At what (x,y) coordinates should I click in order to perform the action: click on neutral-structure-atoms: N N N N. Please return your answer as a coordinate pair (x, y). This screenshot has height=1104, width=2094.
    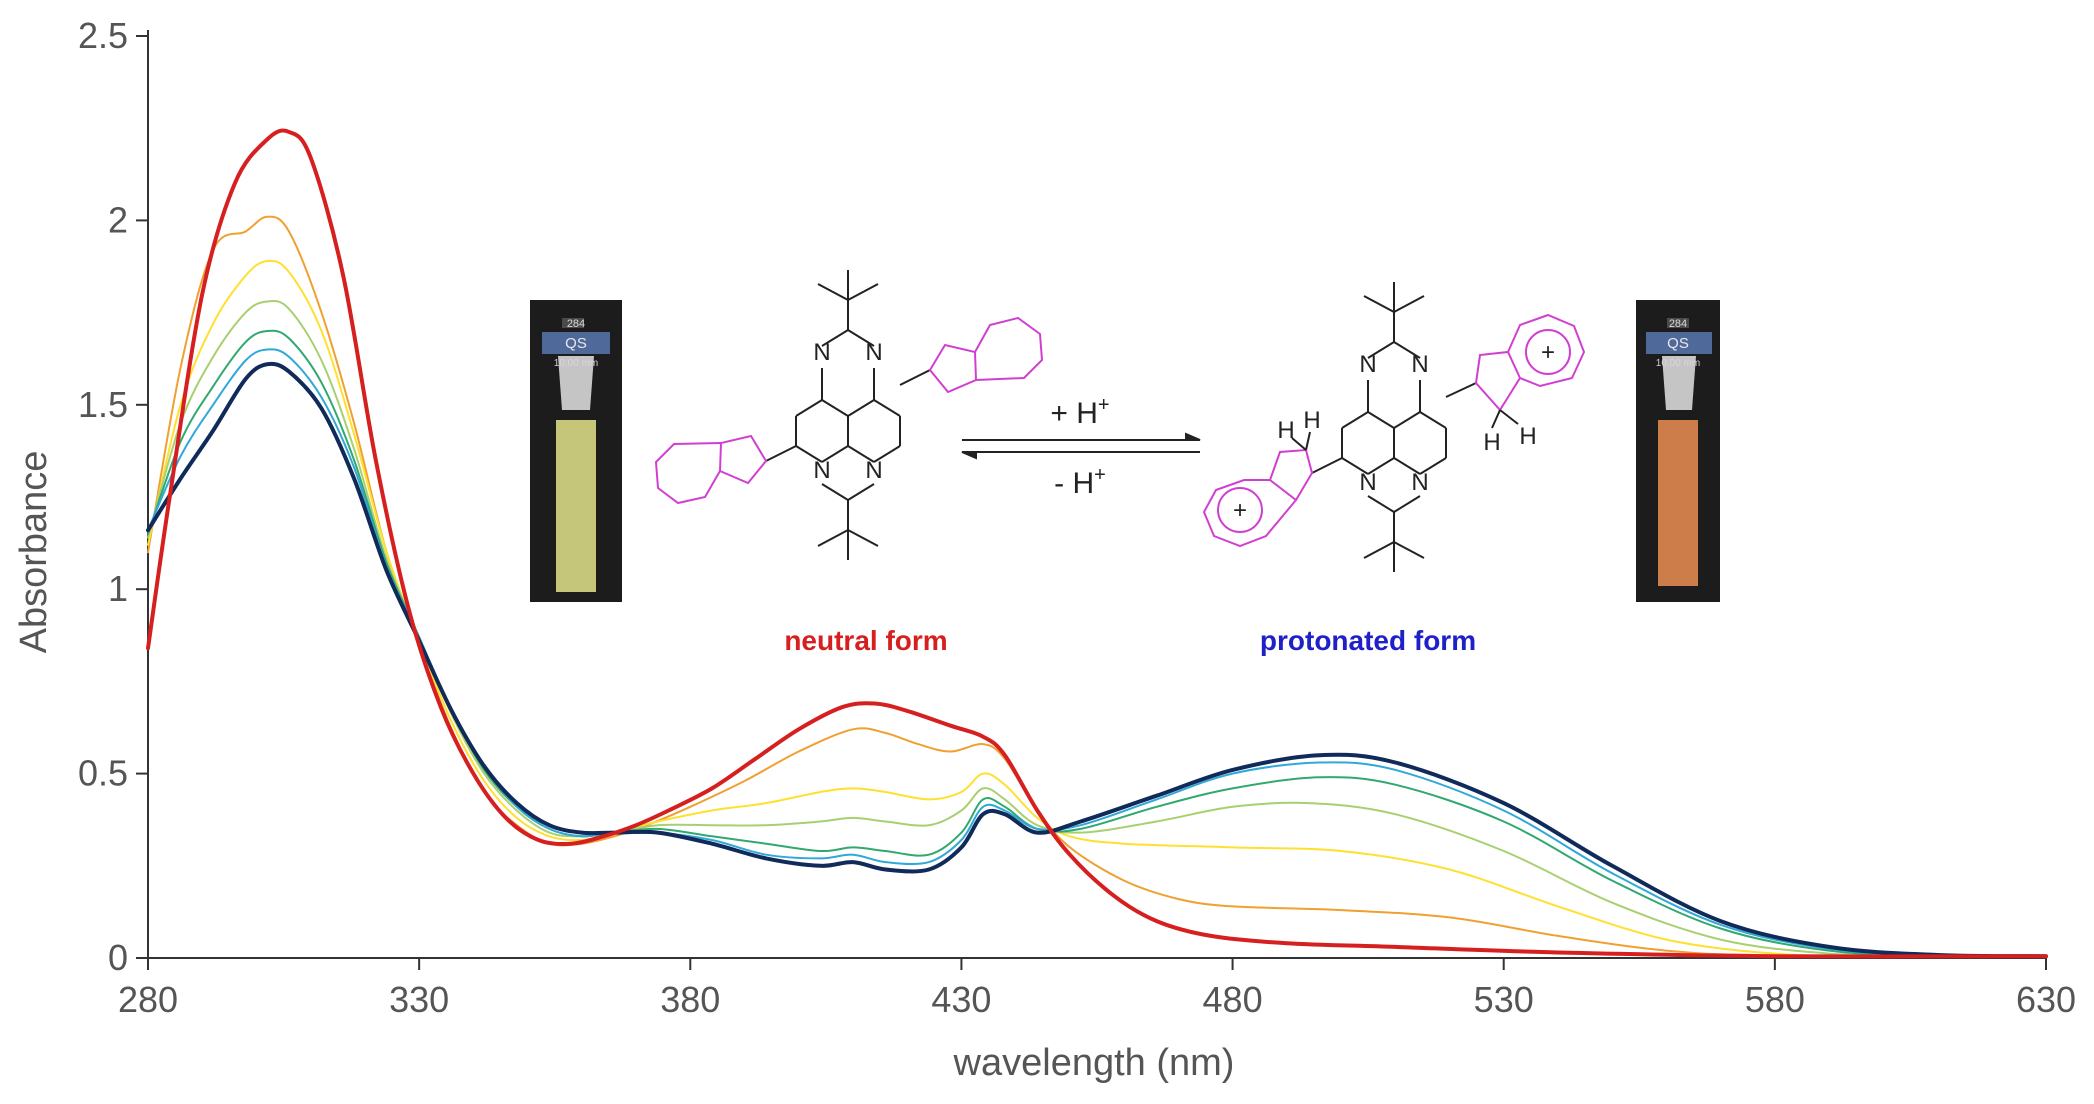
    Looking at the image, I should click on (847, 411).